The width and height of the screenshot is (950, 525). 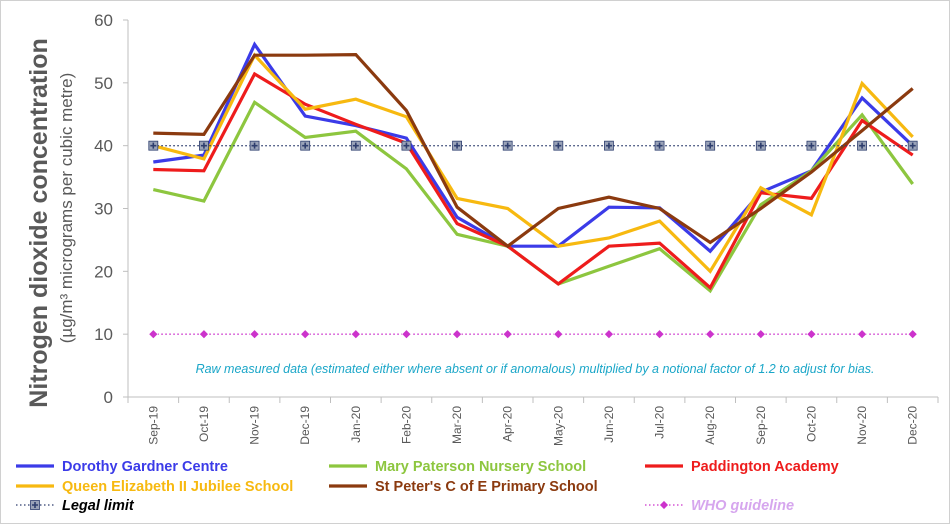 I want to click on y-tick-labels: 0 10 20 30 40 50 60, so click(x=103, y=209).